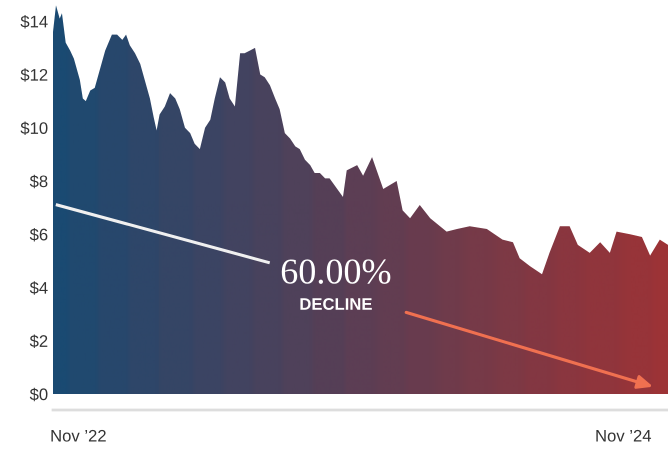  What do you see at coordinates (39, 181) in the screenshot?
I see `y-tick-label: $8` at bounding box center [39, 181].